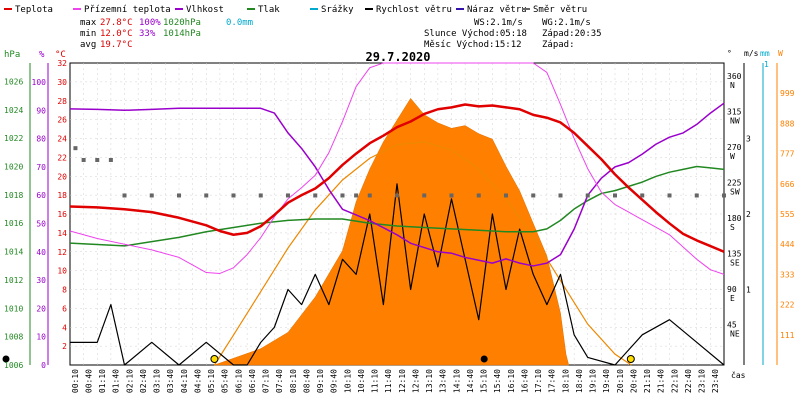  What do you see at coordinates (197, 381) in the screenshot?
I see `tick-time: 04:40` at bounding box center [197, 381].